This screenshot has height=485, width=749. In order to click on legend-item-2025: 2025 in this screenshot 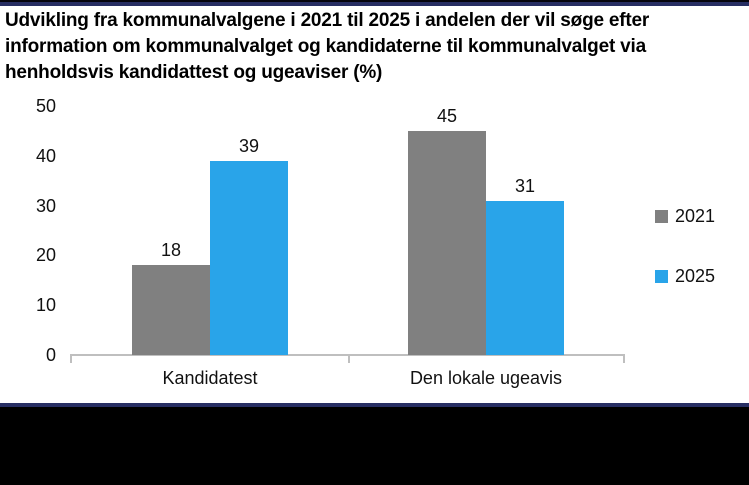, I will do `click(685, 276)`.